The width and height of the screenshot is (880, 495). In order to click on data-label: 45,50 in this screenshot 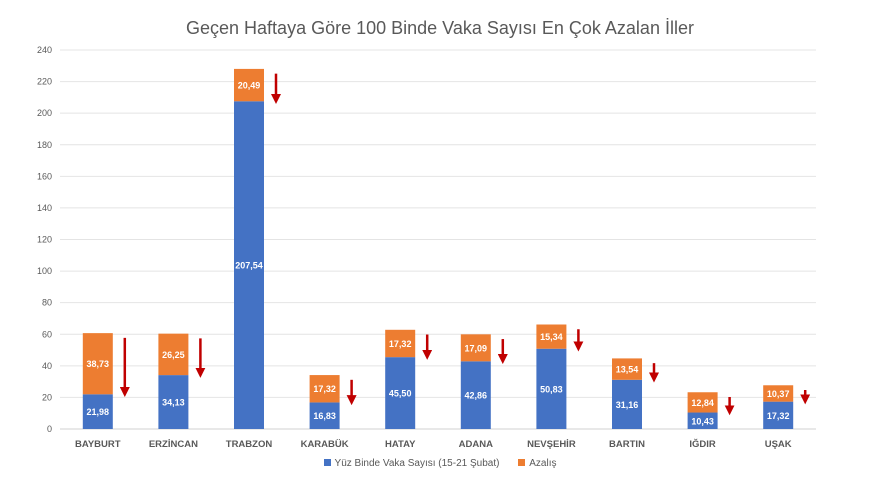, I will do `click(400, 394)`.